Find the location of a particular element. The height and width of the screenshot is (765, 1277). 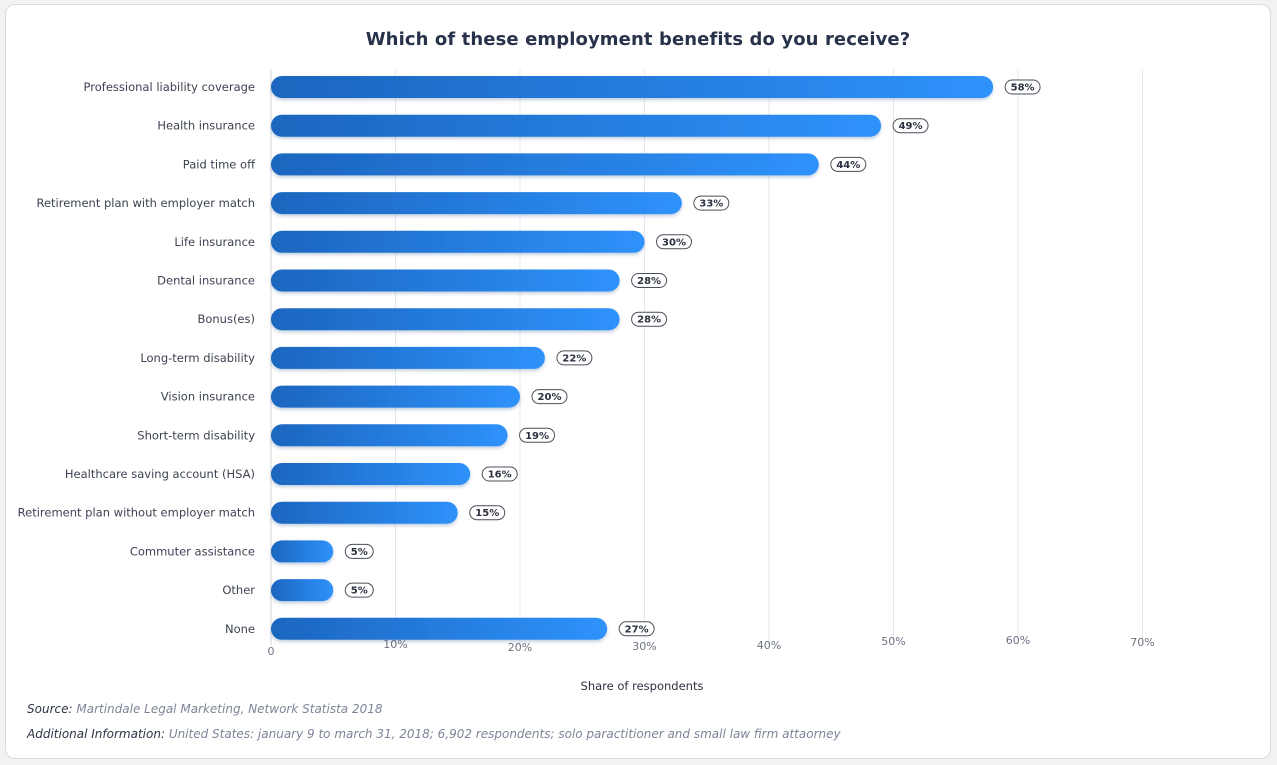

data-label: 16% is located at coordinates (500, 475).